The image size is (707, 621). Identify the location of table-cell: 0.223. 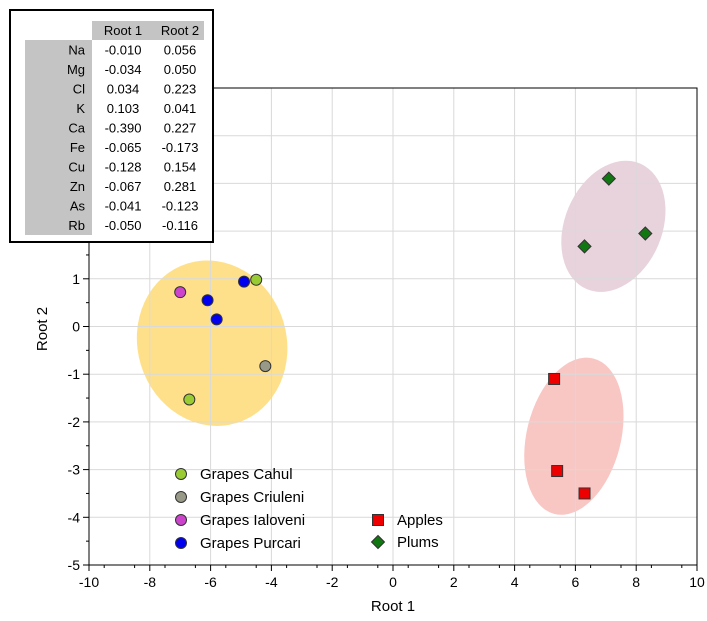
(180, 89).